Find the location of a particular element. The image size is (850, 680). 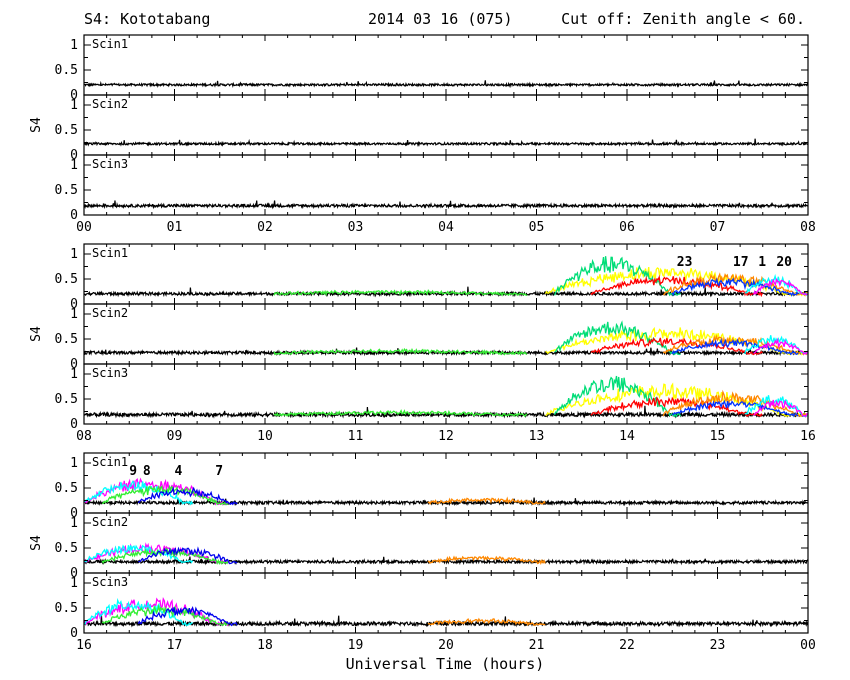

x-tick-label: 10 is located at coordinates (265, 436).